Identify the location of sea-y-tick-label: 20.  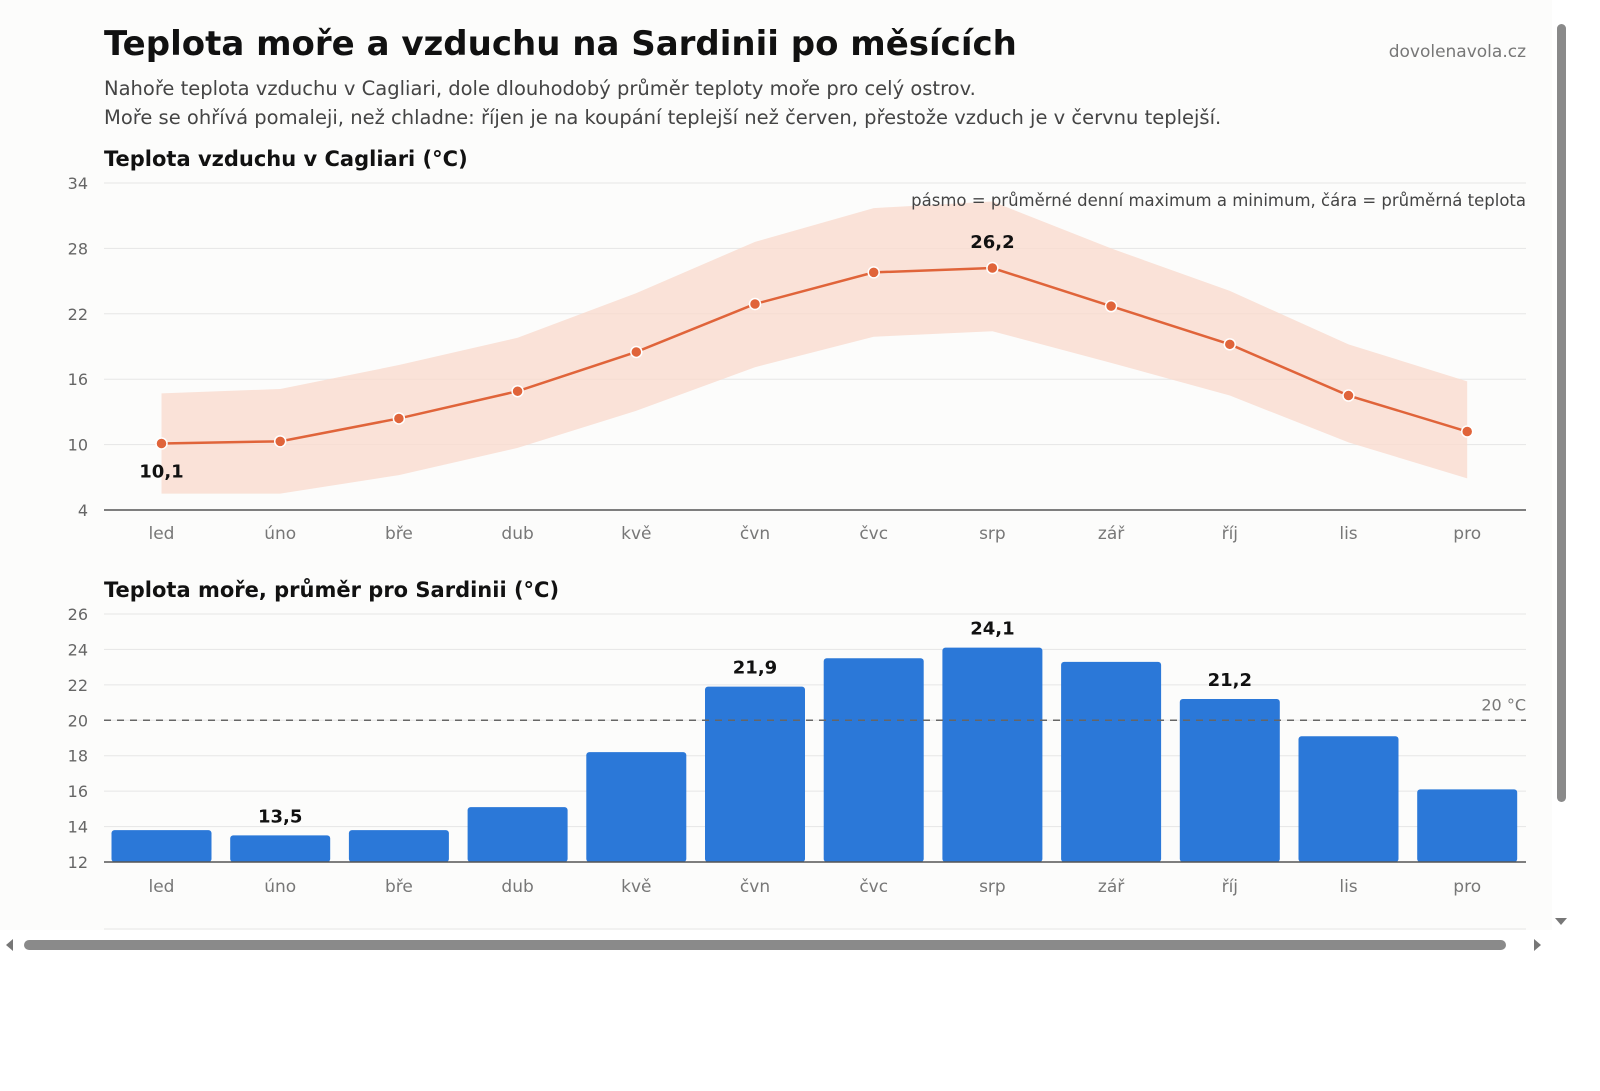
(78, 720).